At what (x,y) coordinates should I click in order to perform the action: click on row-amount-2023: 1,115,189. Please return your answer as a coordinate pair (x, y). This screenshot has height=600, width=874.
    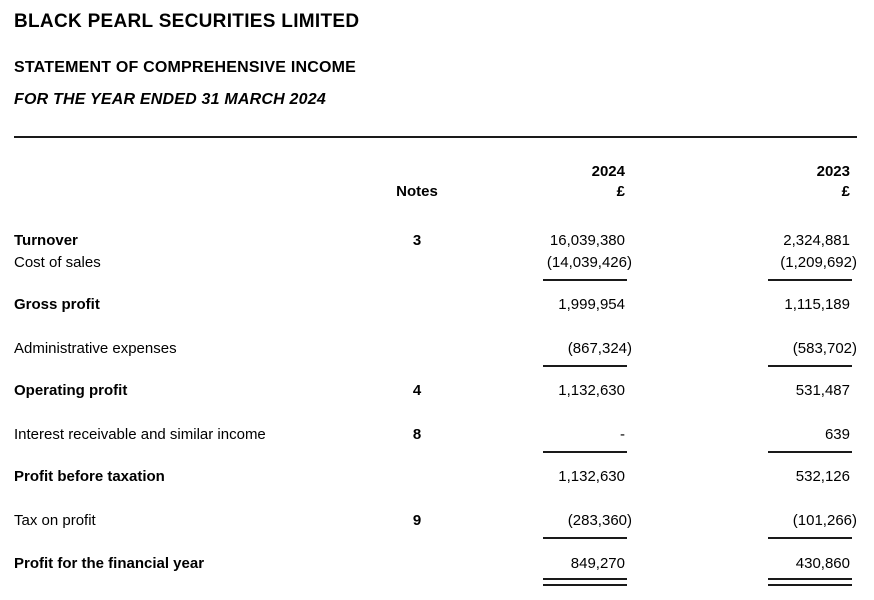
    Looking at the image, I should click on (817, 304).